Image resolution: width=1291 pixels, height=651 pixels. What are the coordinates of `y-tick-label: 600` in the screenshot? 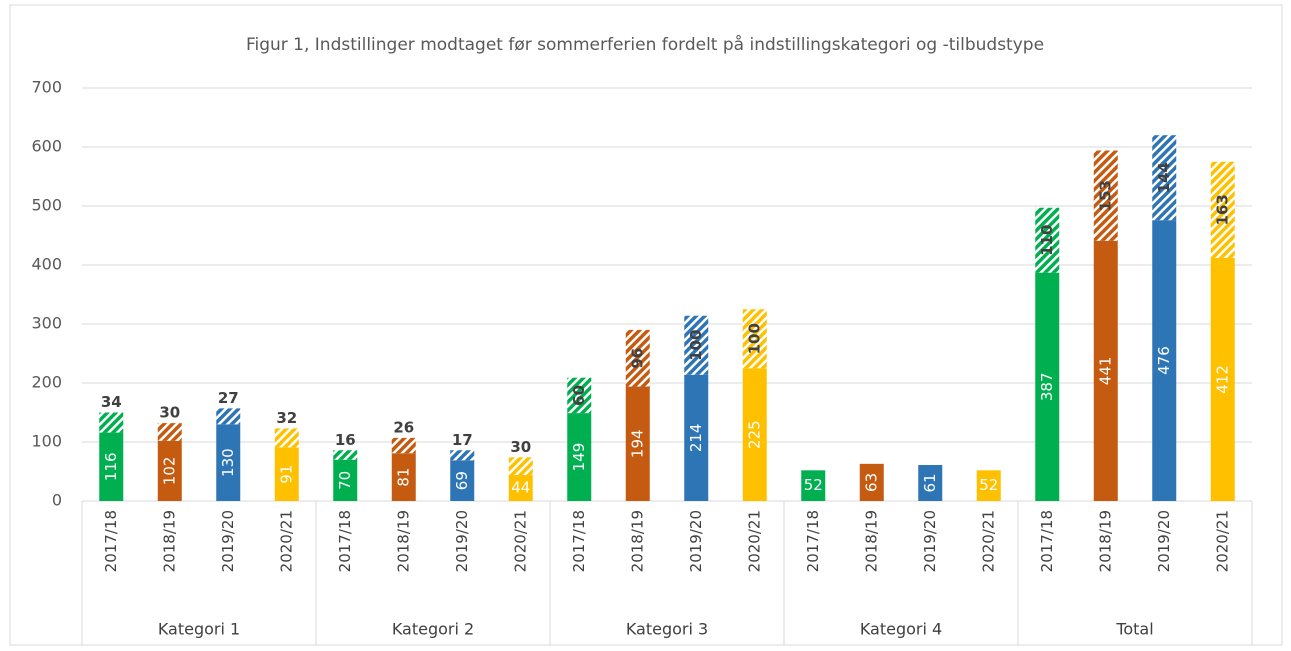 It's located at (46, 146).